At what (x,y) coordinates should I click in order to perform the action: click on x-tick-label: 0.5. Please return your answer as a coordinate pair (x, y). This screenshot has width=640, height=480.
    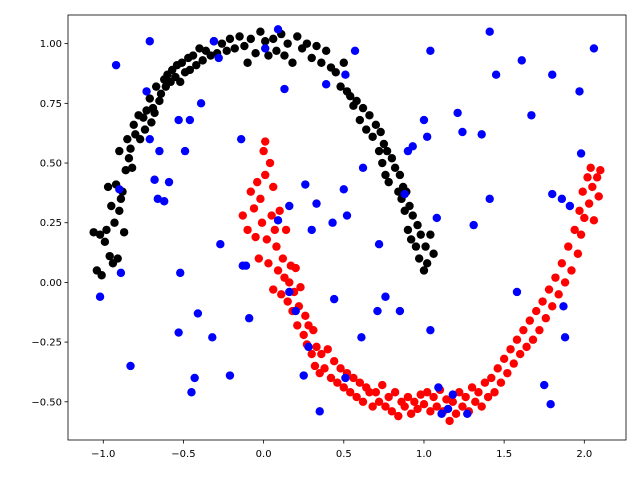
    Looking at the image, I should click on (344, 454).